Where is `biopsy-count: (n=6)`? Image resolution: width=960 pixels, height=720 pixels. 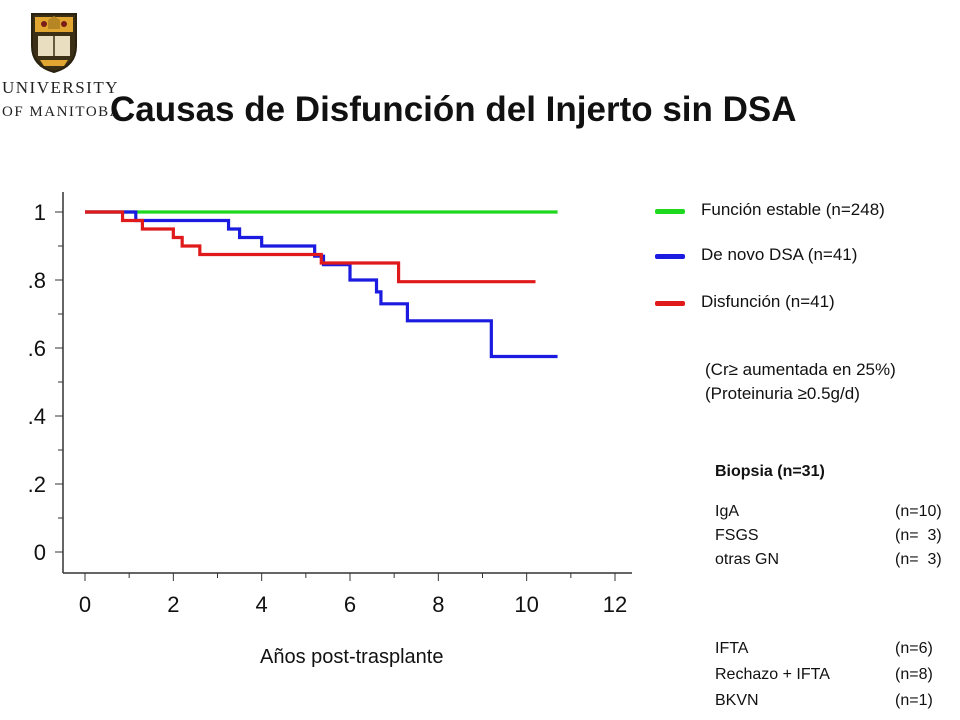
biopsy-count: (n=6) is located at coordinates (914, 648).